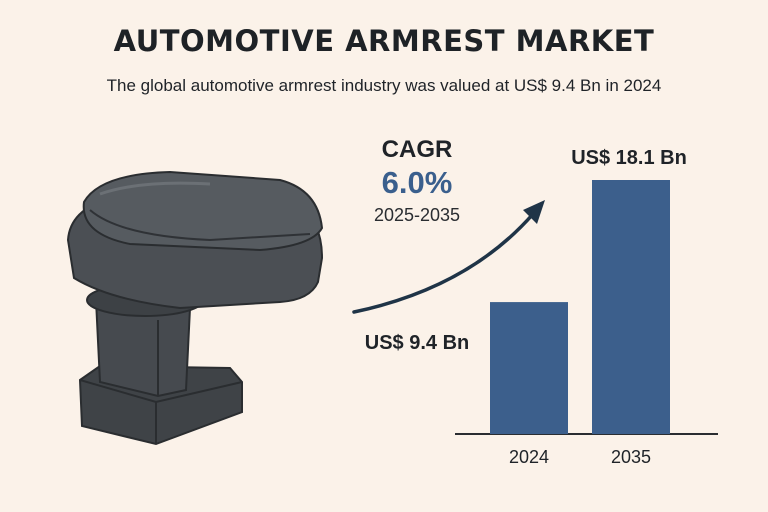  Describe the element at coordinates (417, 182) in the screenshot. I see `cagr-value: 6.0%` at that location.